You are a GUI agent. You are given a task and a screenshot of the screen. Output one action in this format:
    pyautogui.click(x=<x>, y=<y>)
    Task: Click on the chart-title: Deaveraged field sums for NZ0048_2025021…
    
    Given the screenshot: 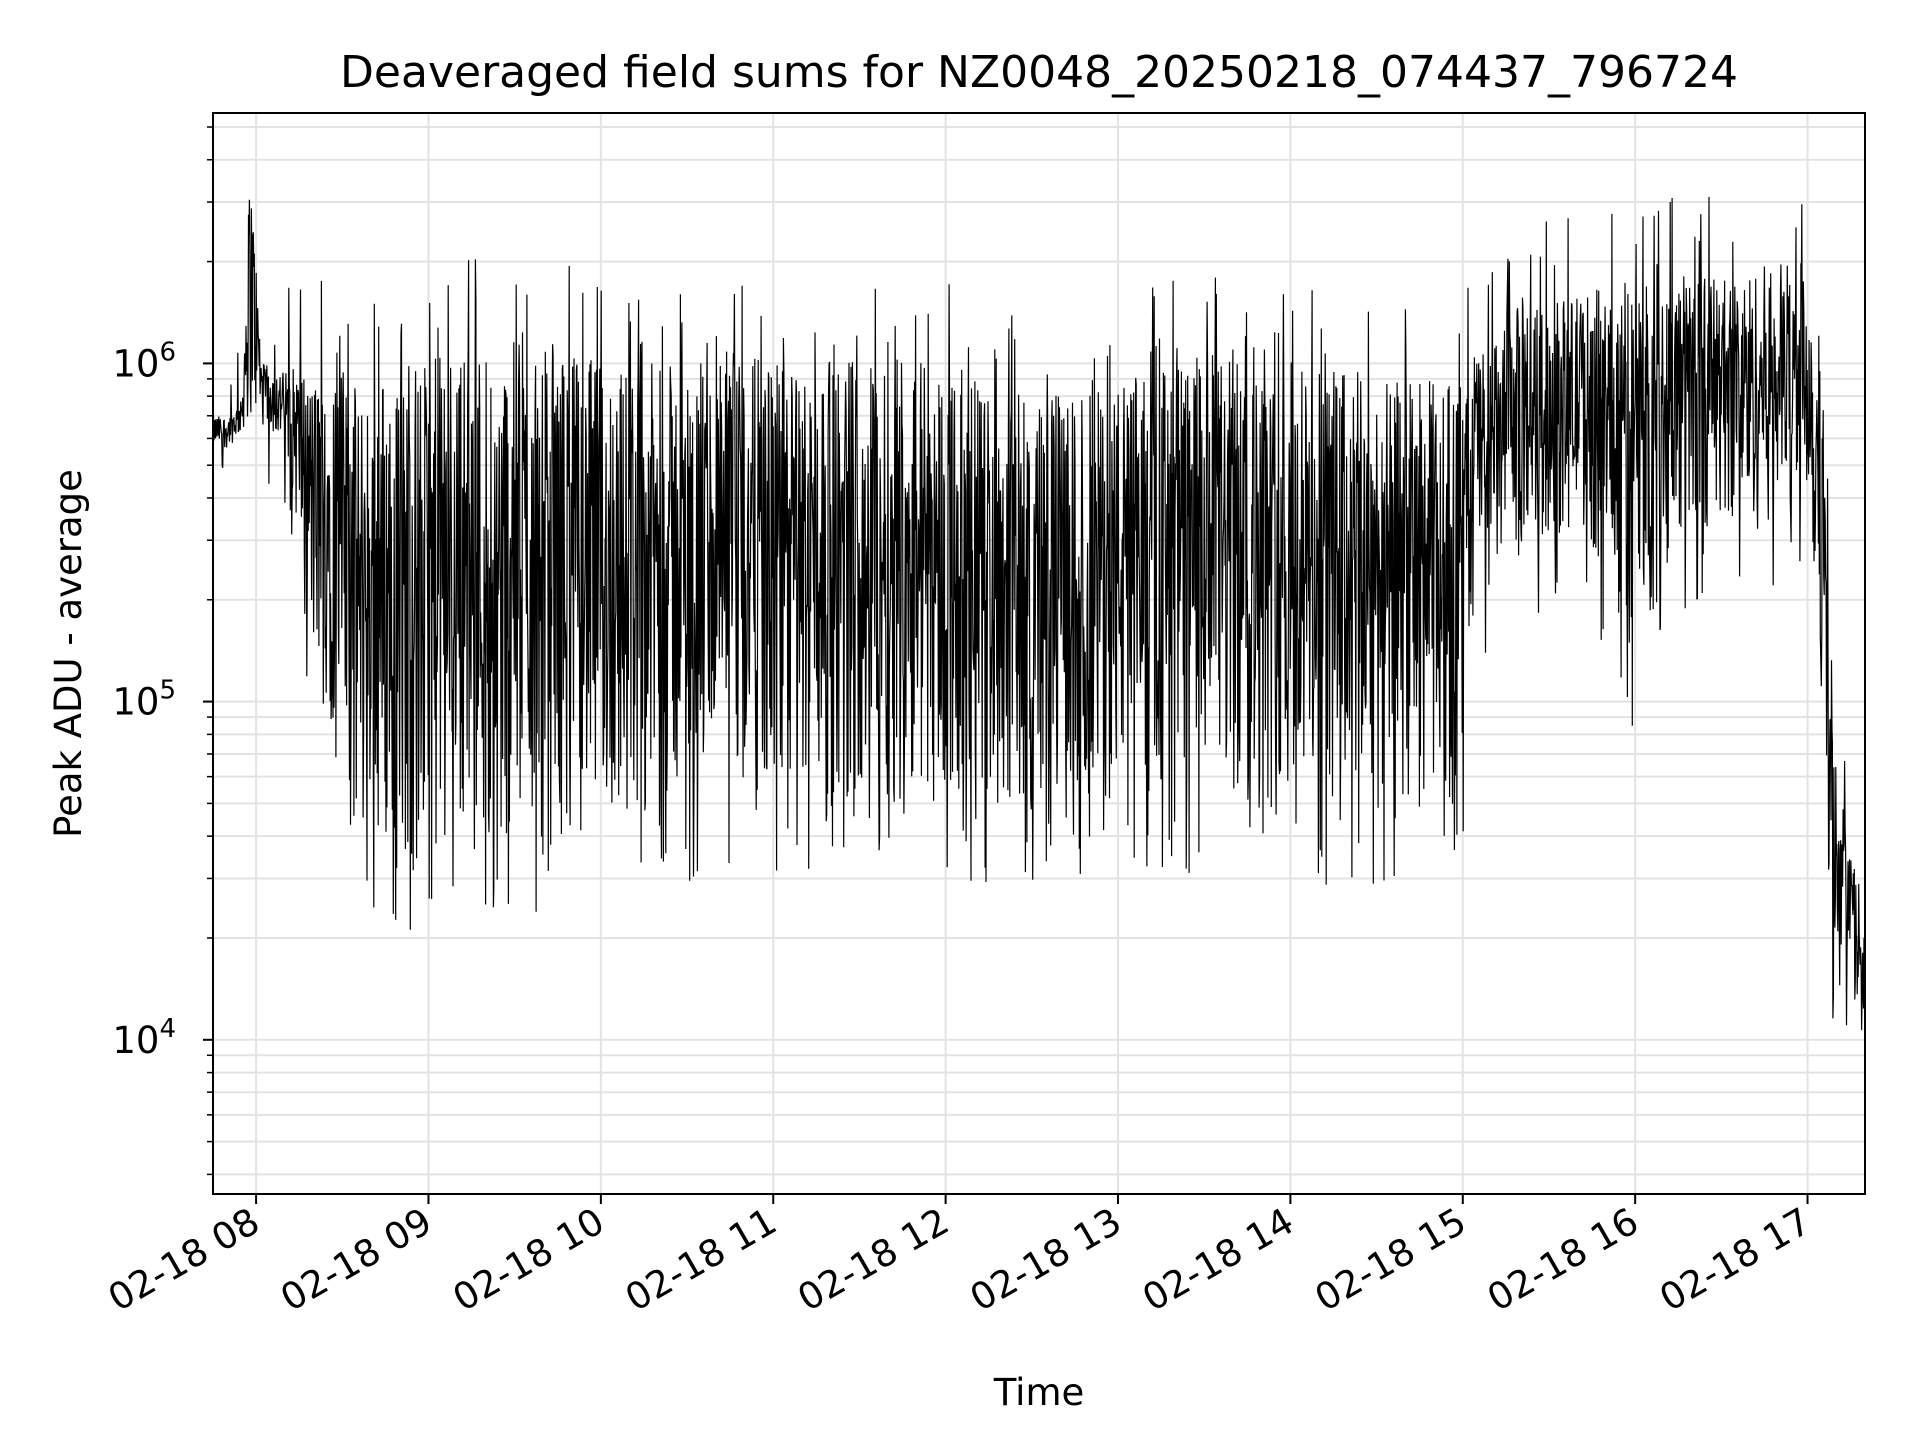 What is the action you would take?
    pyautogui.click(x=1039, y=72)
    